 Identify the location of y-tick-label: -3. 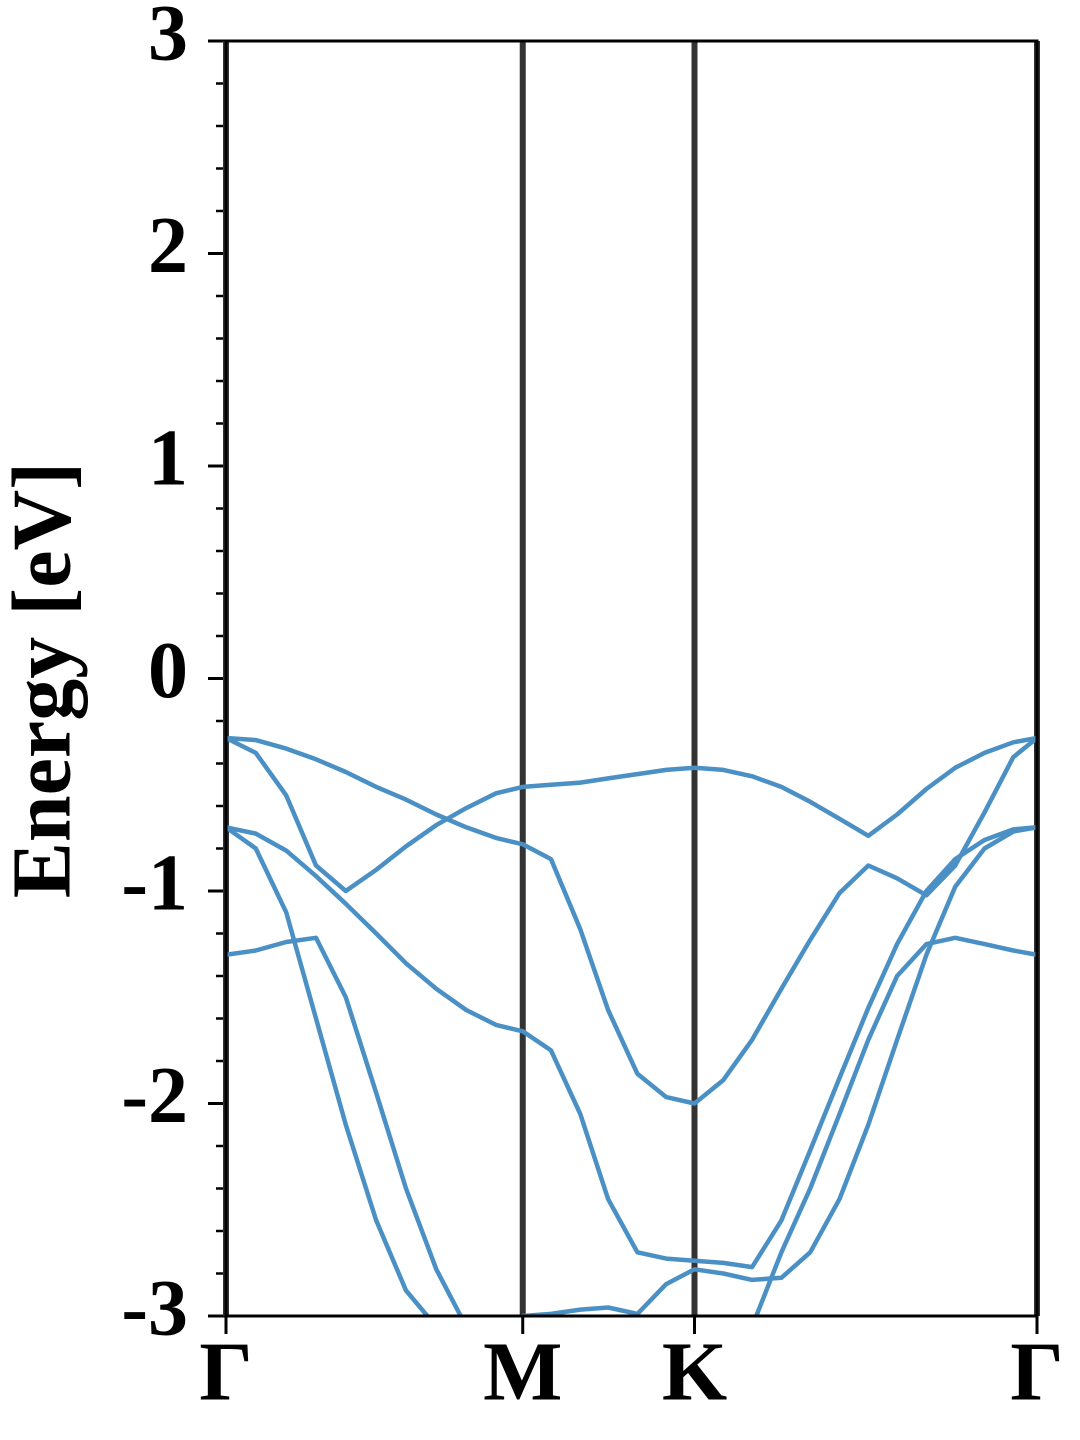
(154, 1308).